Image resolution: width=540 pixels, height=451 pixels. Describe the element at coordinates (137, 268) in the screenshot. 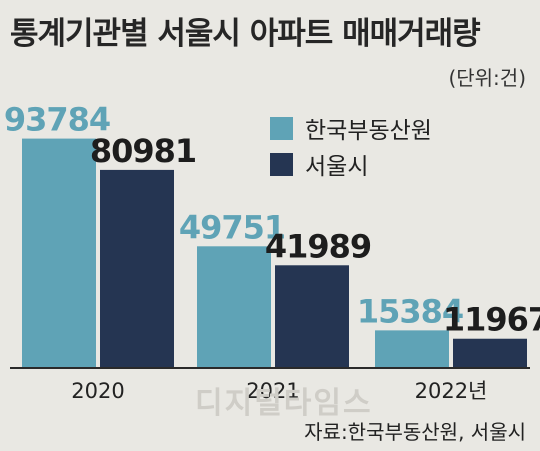

I see `bar-2-2020` at that location.